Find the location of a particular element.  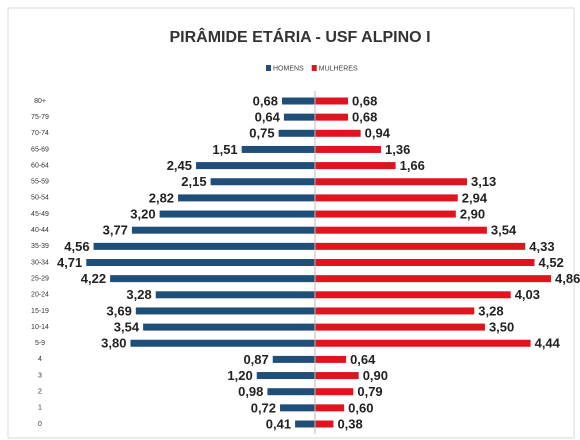

data-label: 0,98 is located at coordinates (250, 391).